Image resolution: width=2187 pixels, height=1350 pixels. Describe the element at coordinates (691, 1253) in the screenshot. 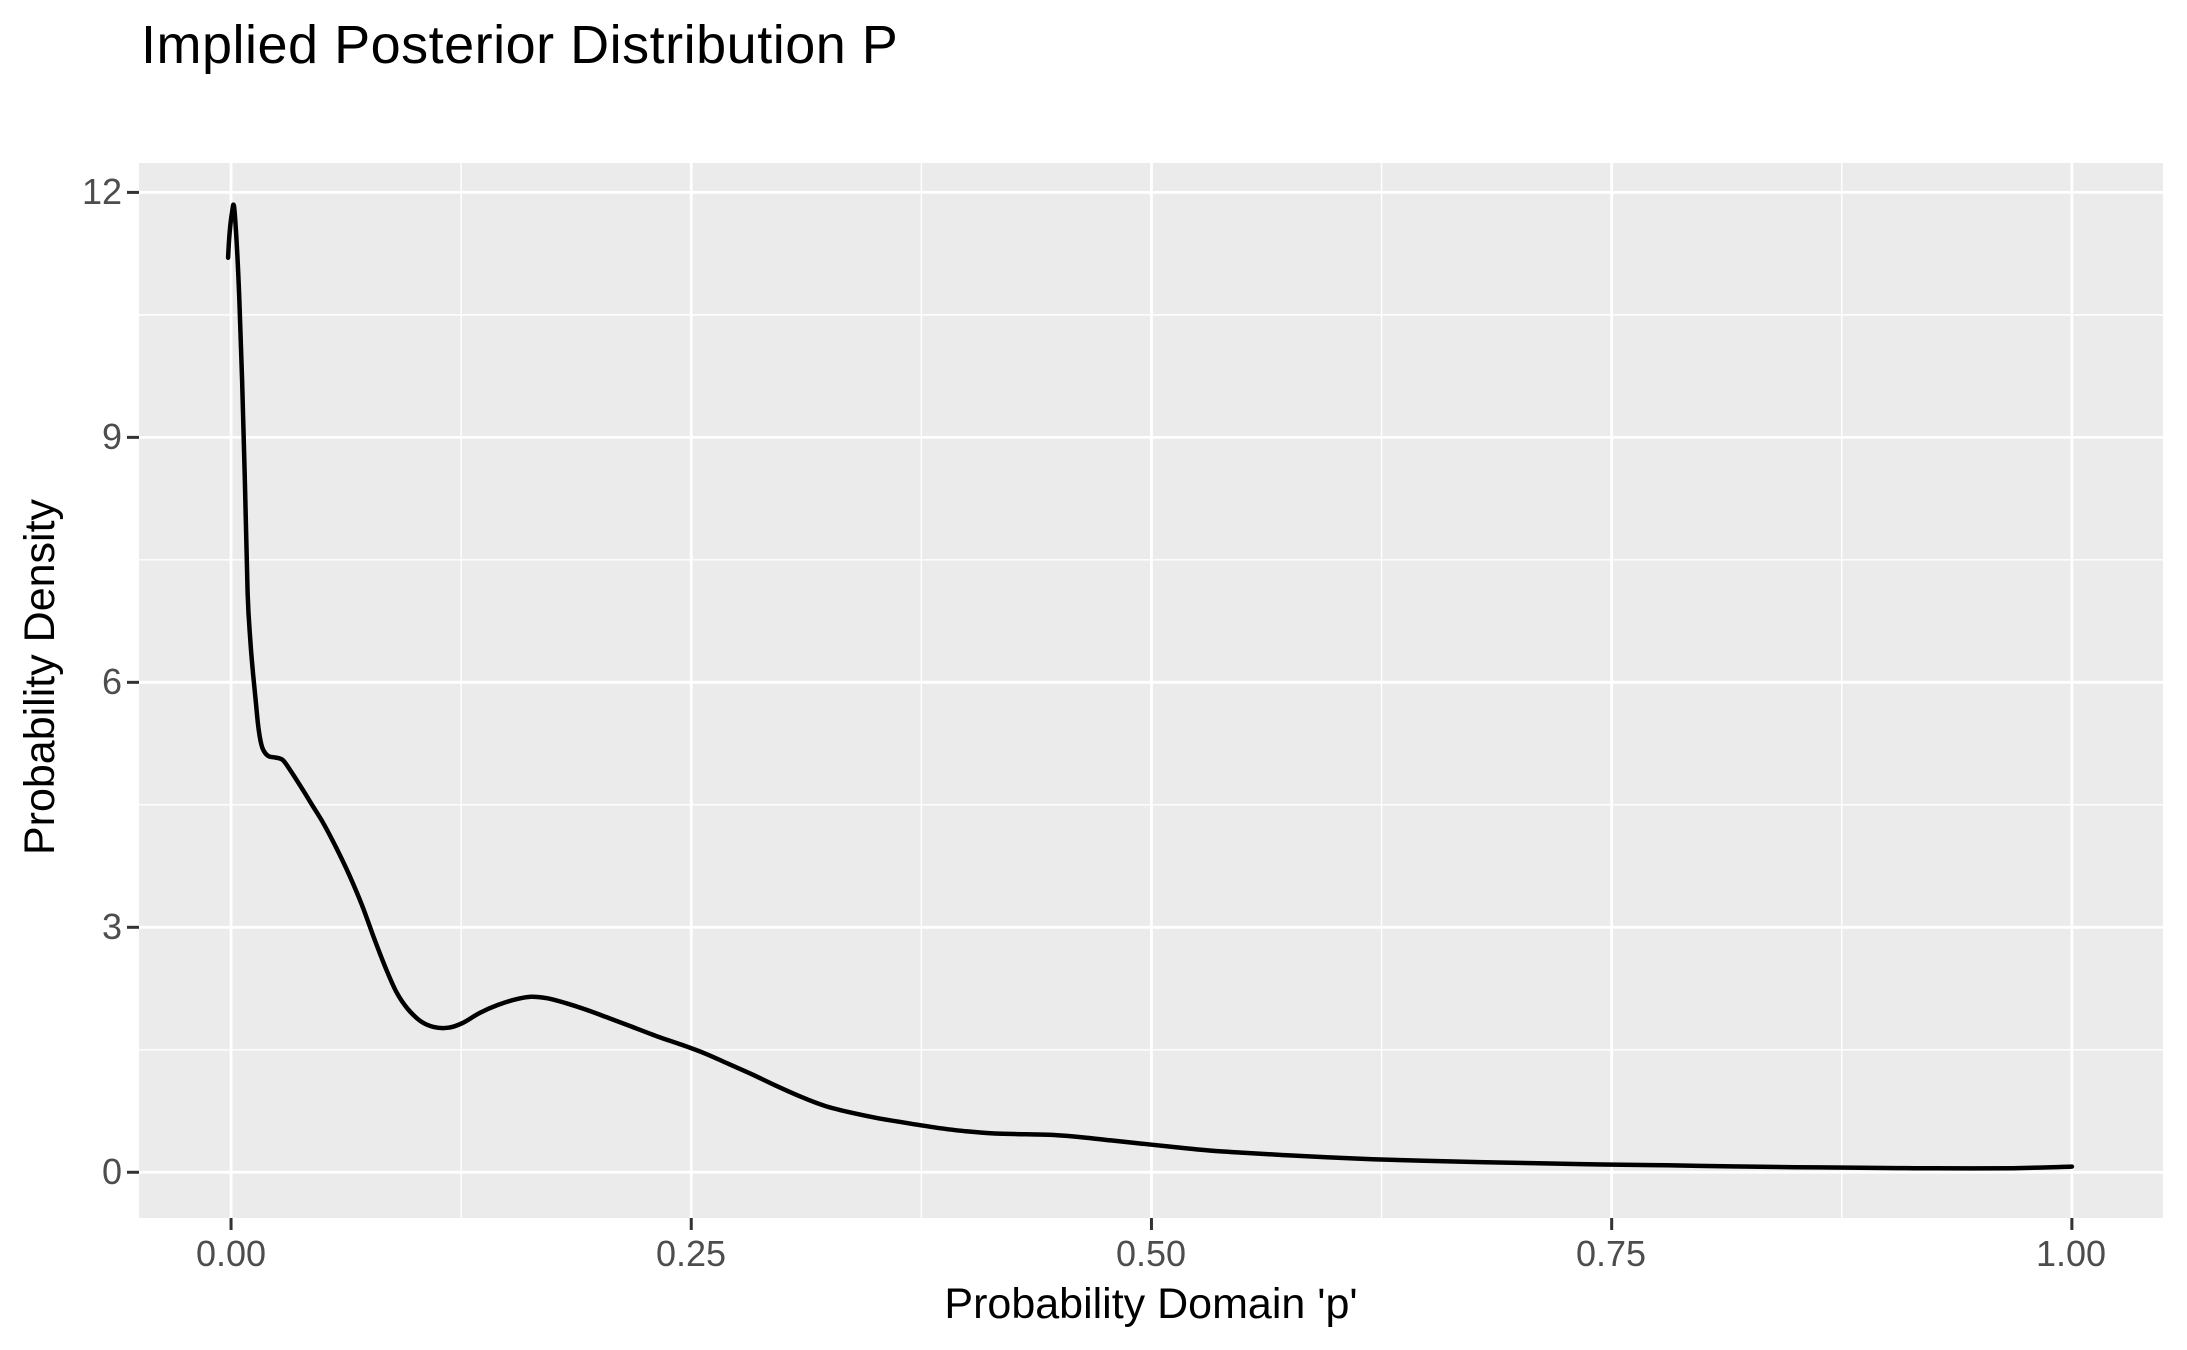

I see `x-tick-label-025: 0.25` at that location.